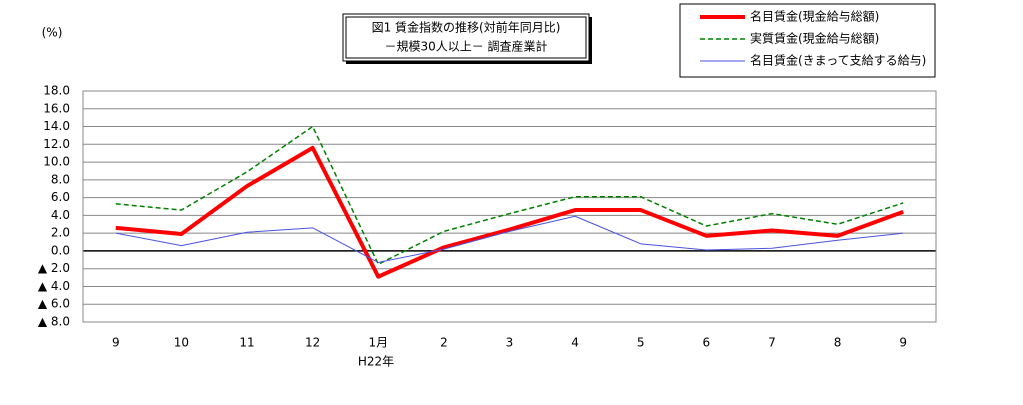 The image size is (1023, 405). I want to click on y-axis-label: (%), so click(52, 33).